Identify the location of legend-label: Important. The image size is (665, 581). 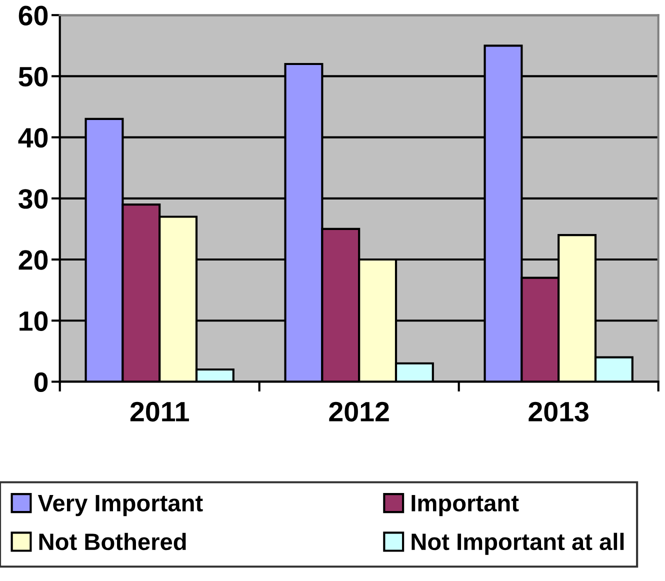
(465, 505).